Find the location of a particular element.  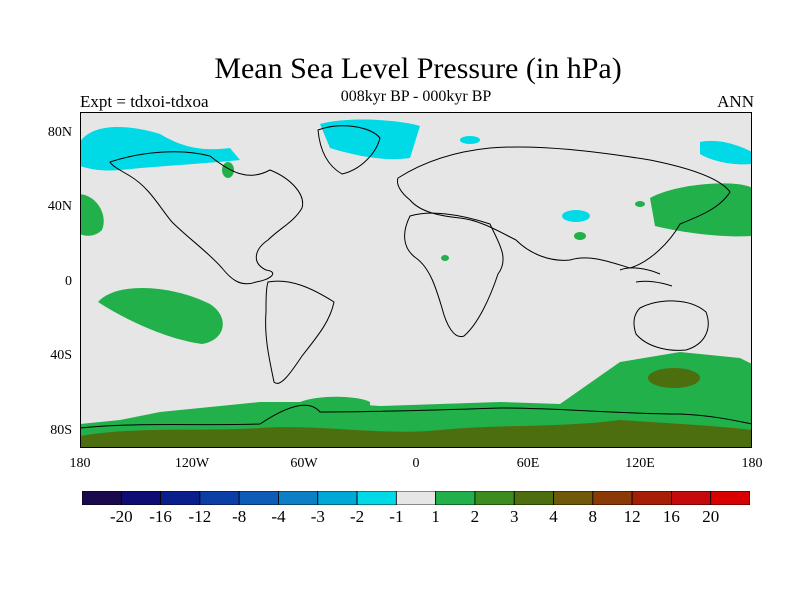

colorbar-label: -12 is located at coordinates (200, 516).